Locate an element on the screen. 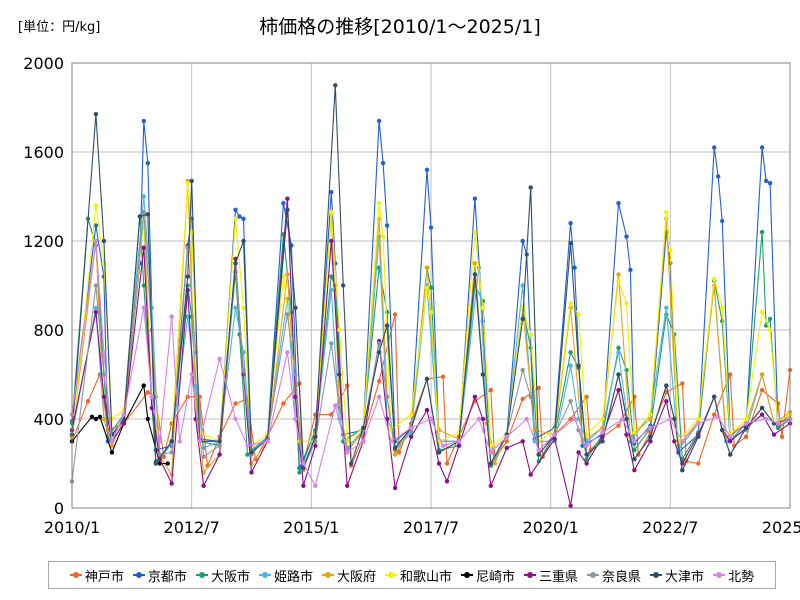 The height and width of the screenshot is (600, 800). x-tick-label: 2022/7 is located at coordinates (670, 527).